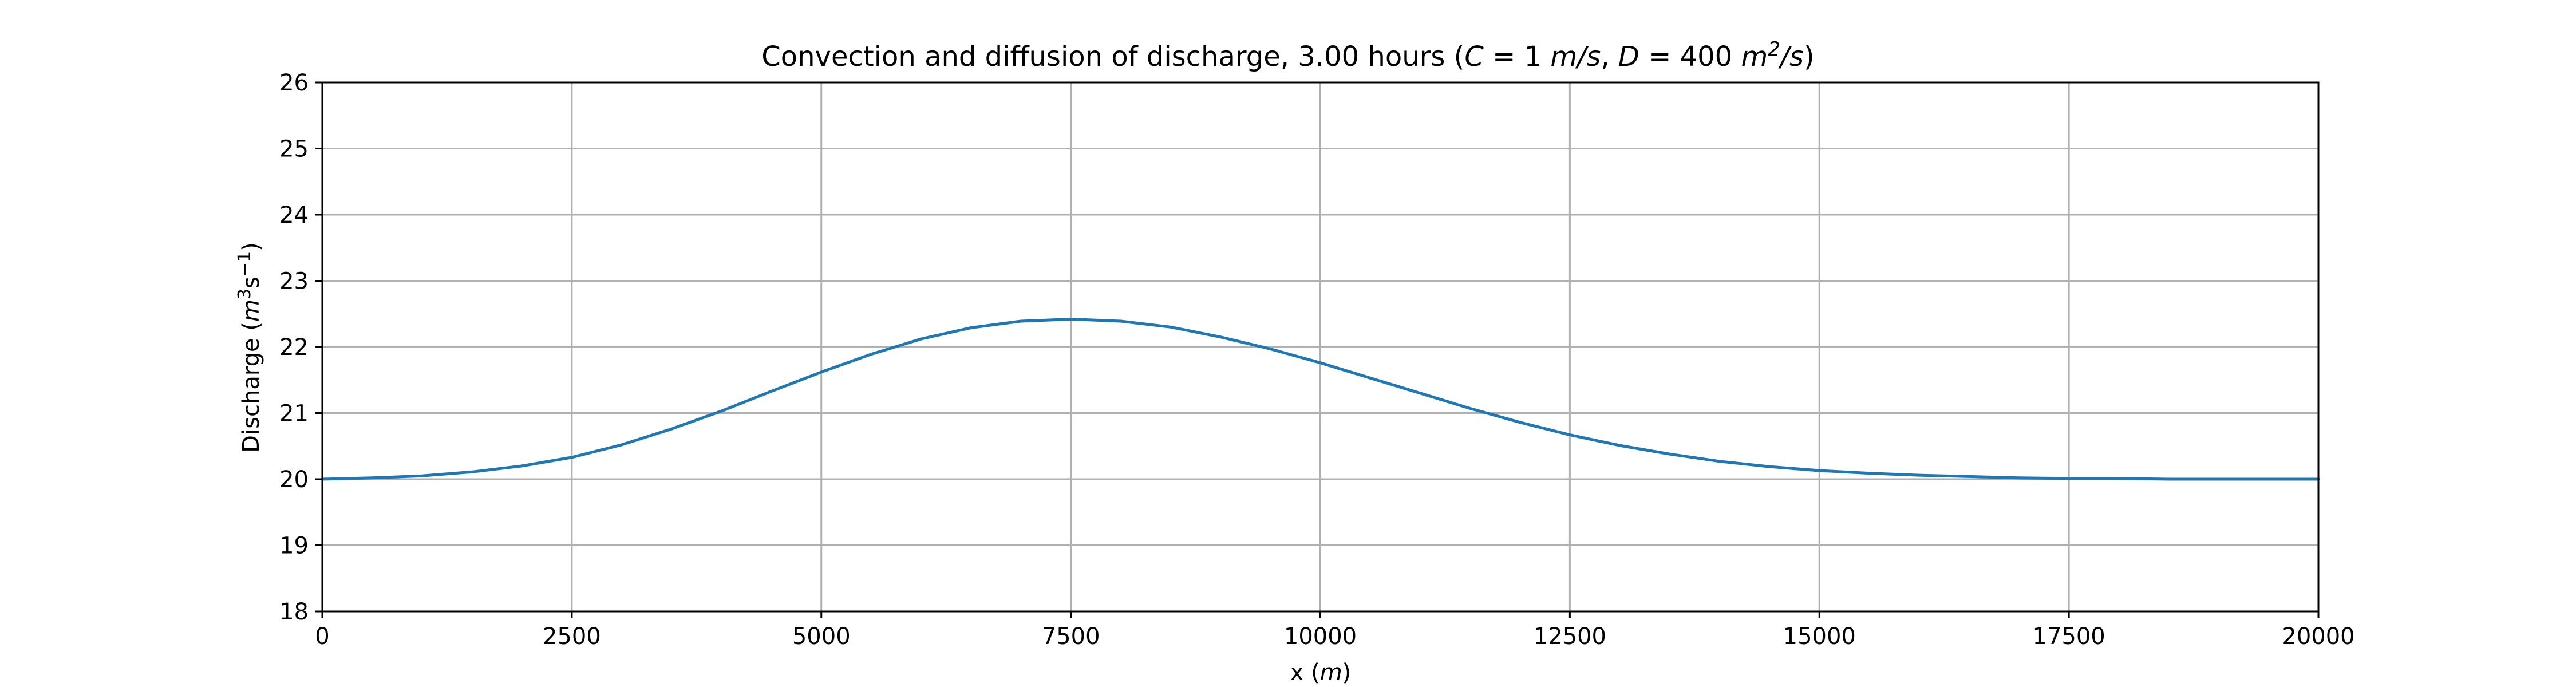 The width and height of the screenshot is (2576, 687). What do you see at coordinates (294, 546) in the screenshot?
I see `y-tick-label: 19` at bounding box center [294, 546].